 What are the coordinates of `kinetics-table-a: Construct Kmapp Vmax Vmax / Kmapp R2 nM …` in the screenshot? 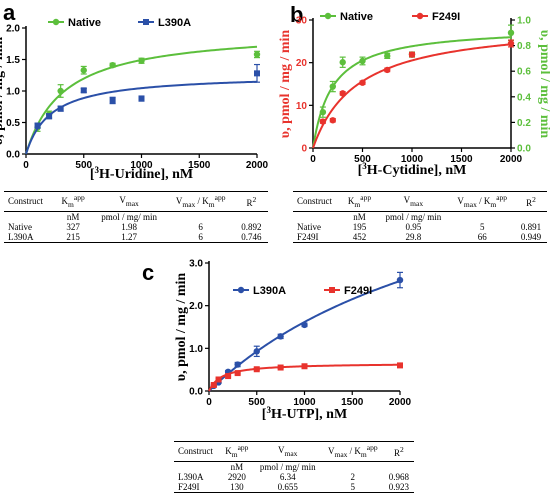 It's located at (136, 217).